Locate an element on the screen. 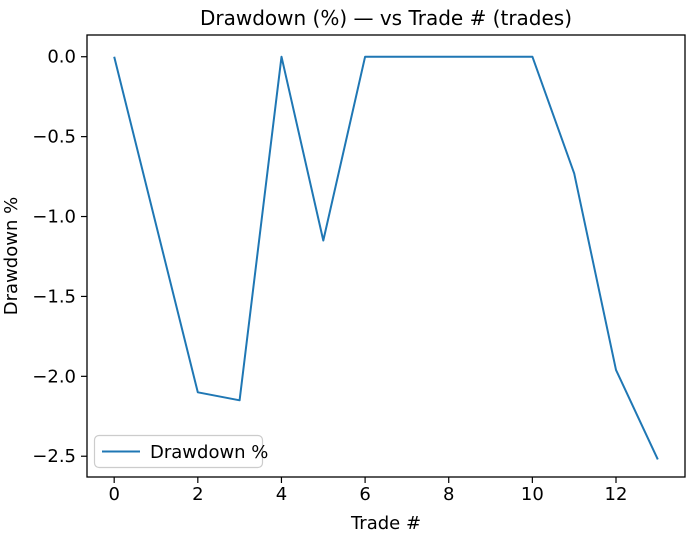  x-tick-label: 8 is located at coordinates (448, 494).